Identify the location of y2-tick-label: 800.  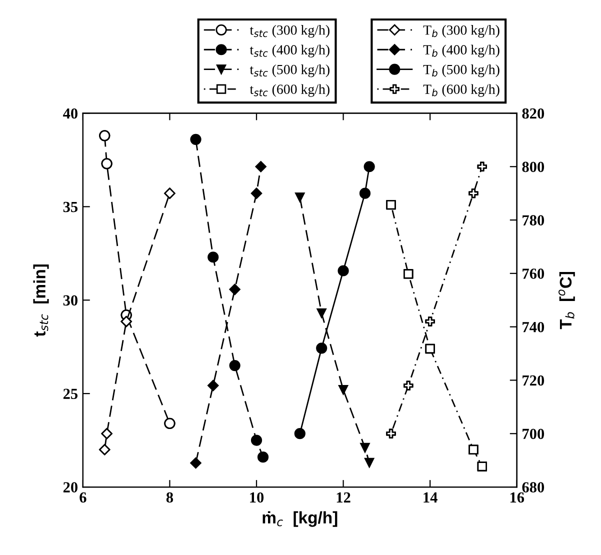
(533, 167).